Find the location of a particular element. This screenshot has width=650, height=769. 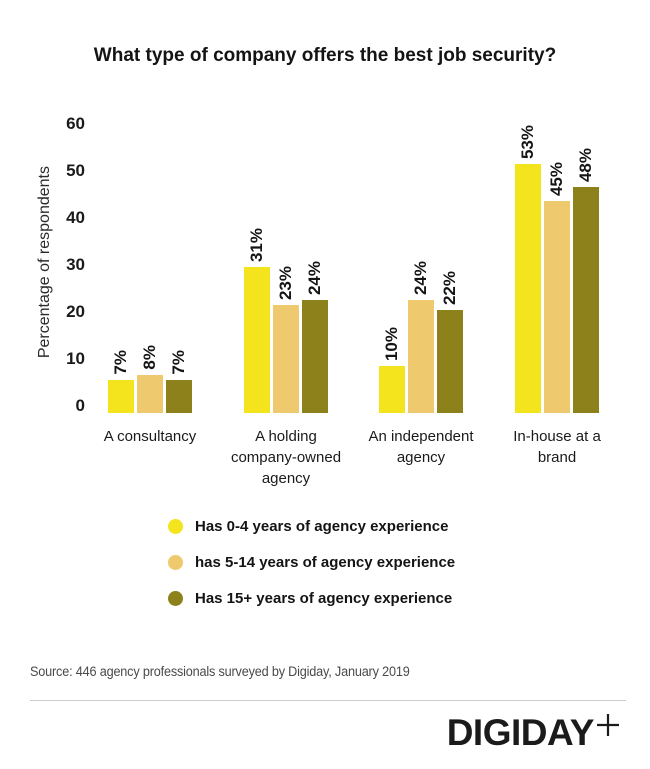

legend-item-1: Has 0-4 years of agency experience is located at coordinates (311, 526).